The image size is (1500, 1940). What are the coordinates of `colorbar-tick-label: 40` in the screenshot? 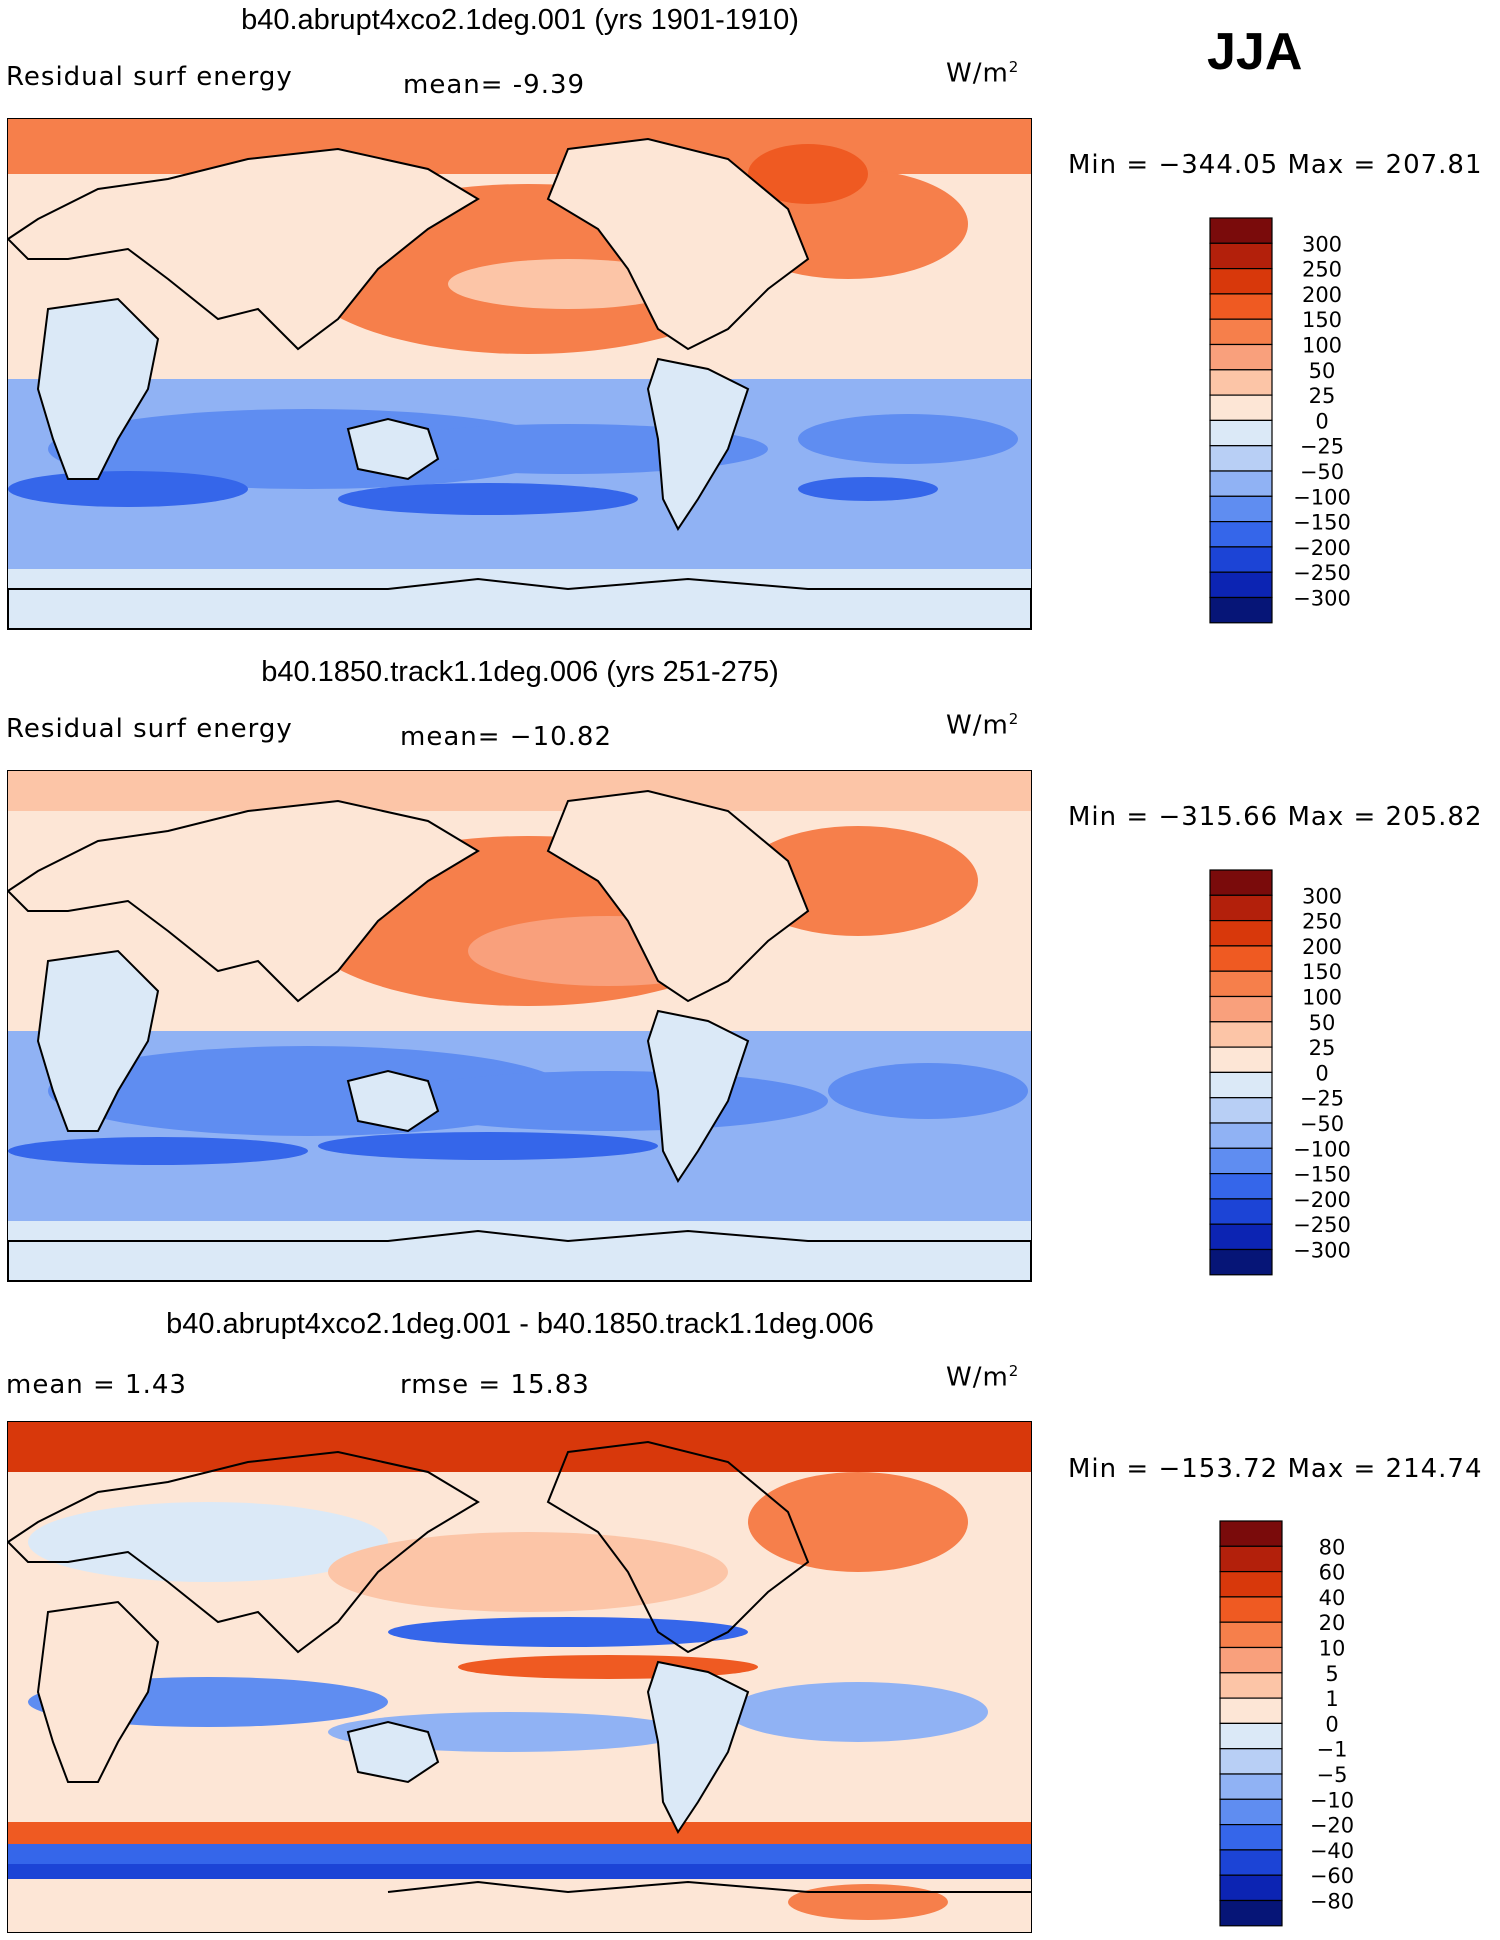 It's located at (1332, 1598).